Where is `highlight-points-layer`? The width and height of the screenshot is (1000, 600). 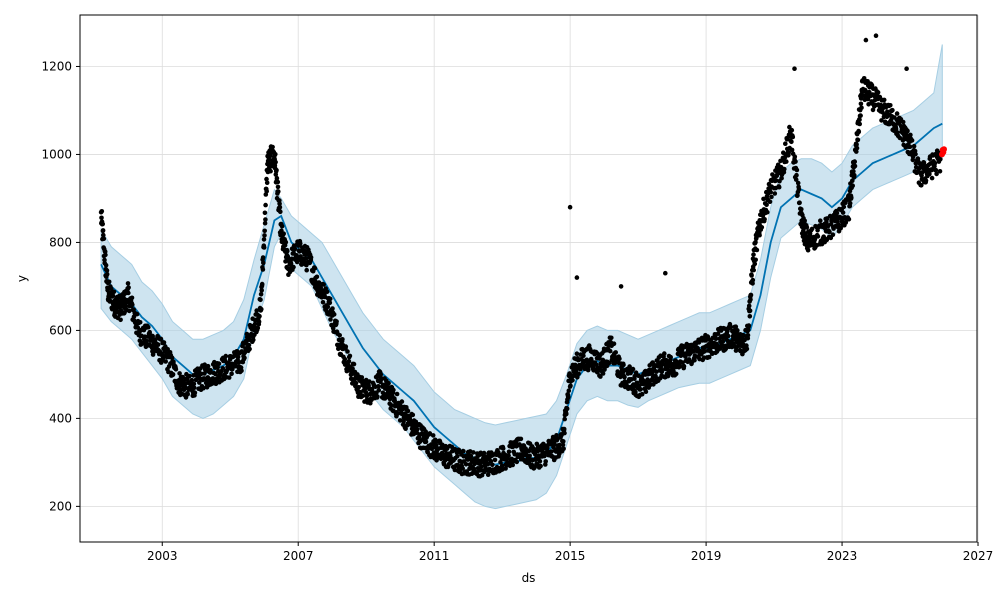
highlight-points-layer is located at coordinates (943, 152).